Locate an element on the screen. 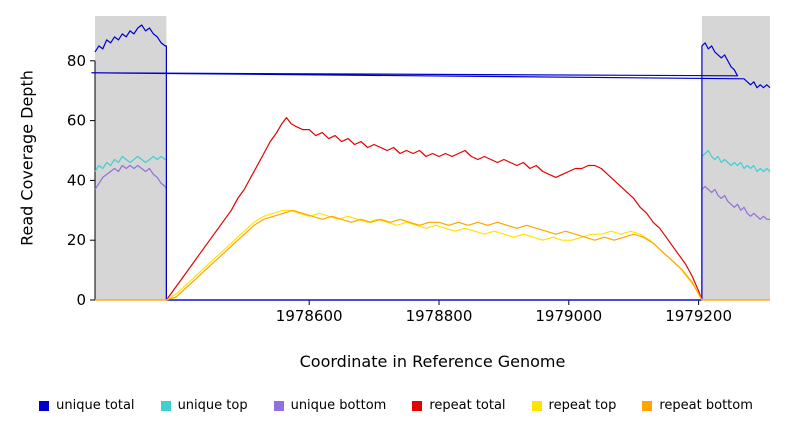 The width and height of the screenshot is (792, 432). legend-label: unique bottom is located at coordinates (338, 405).